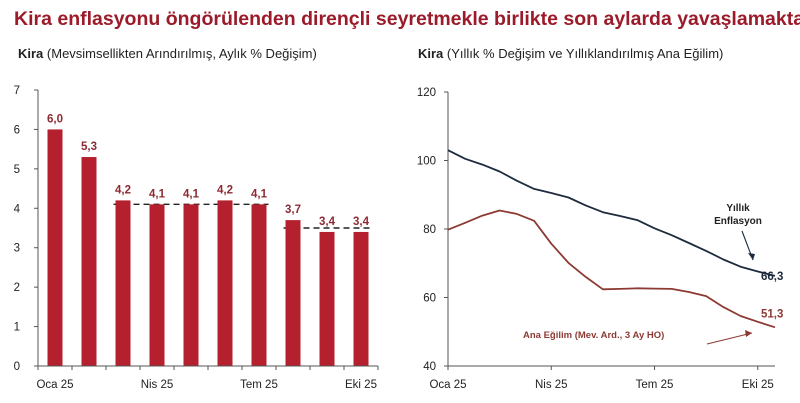 The image size is (800, 403). Describe the element at coordinates (157, 385) in the screenshot. I see `bar-x-tick-label: Nis 25` at that location.